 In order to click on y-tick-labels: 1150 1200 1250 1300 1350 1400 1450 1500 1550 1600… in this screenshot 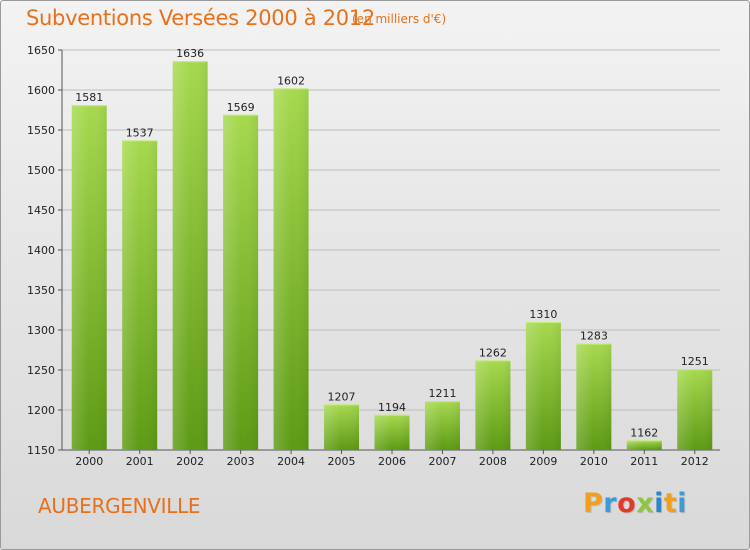, I will do `click(41, 250)`.